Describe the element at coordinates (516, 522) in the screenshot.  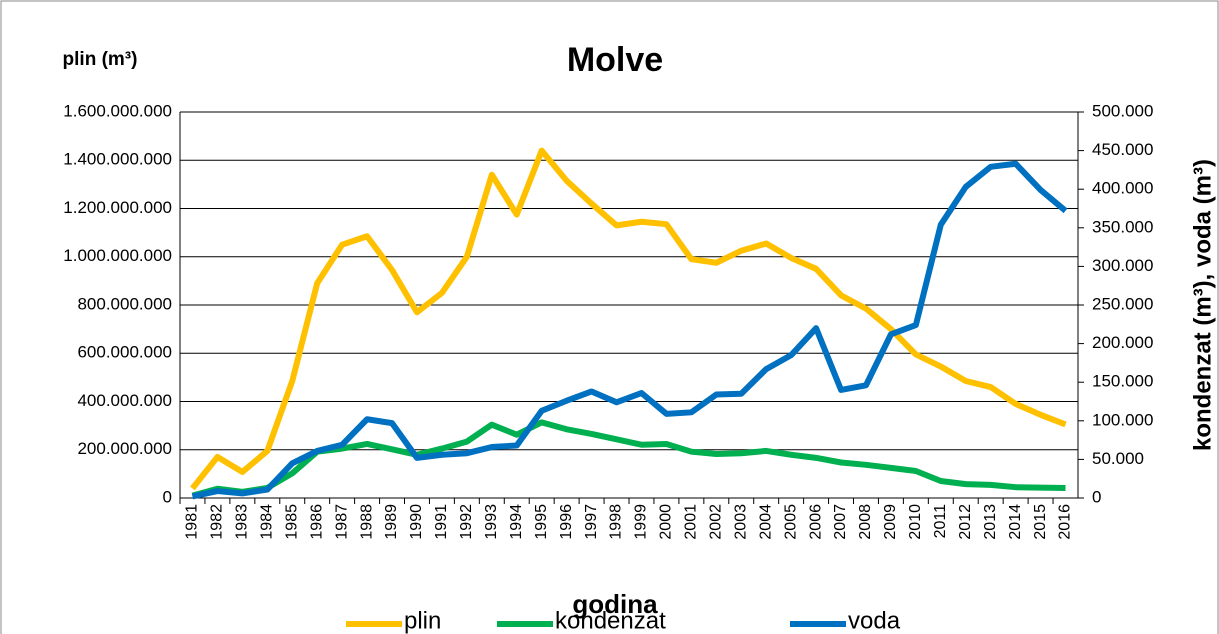
I see `x-tick-label: 1994` at that location.